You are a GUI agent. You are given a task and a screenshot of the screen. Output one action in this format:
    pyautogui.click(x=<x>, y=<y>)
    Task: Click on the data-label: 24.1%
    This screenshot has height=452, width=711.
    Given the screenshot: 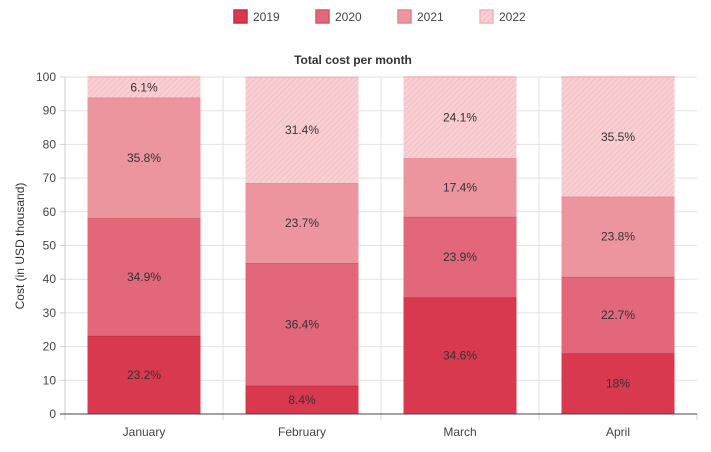 What is the action you would take?
    pyautogui.click(x=460, y=118)
    